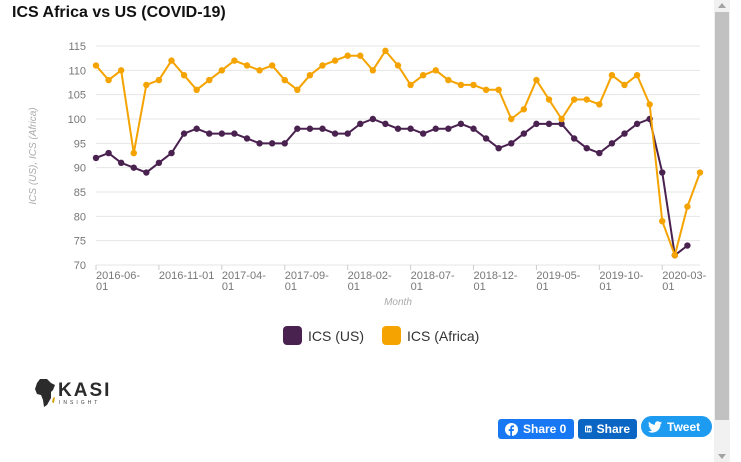 This screenshot has width=741, height=462. I want to click on tweet-button: Tweet, so click(676, 426).